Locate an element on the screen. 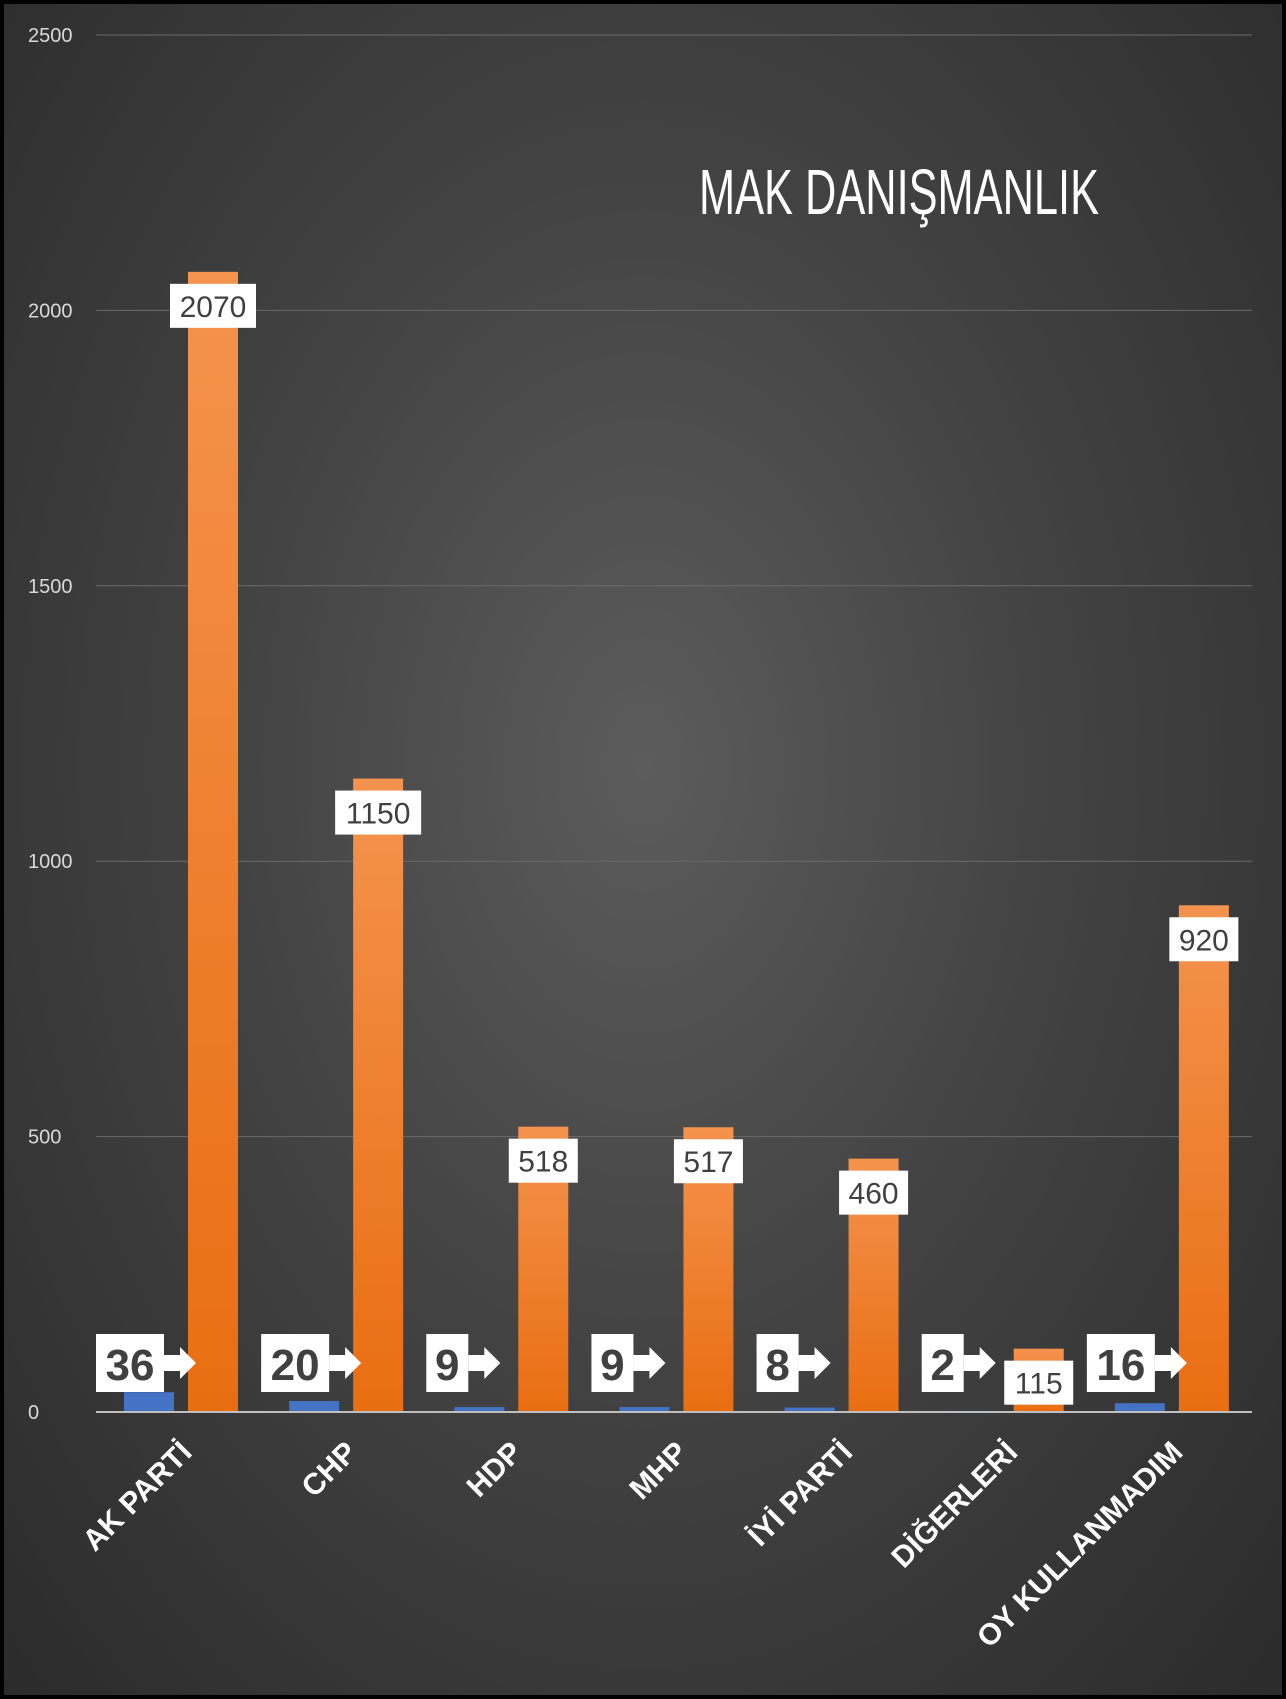 The image size is (1286, 1699). y-tick-label: 500 is located at coordinates (44, 1138).